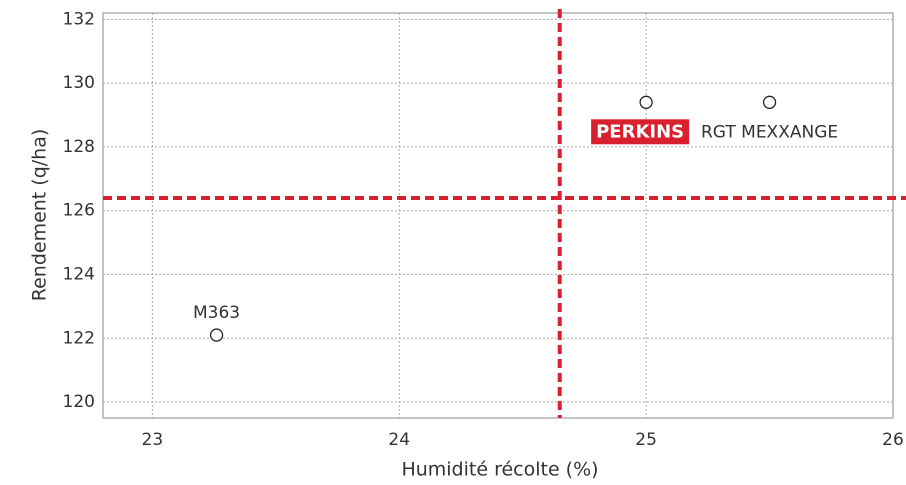  What do you see at coordinates (499, 470) in the screenshot?
I see `x-axis-label: Humidité récolte (%)` at bounding box center [499, 470].